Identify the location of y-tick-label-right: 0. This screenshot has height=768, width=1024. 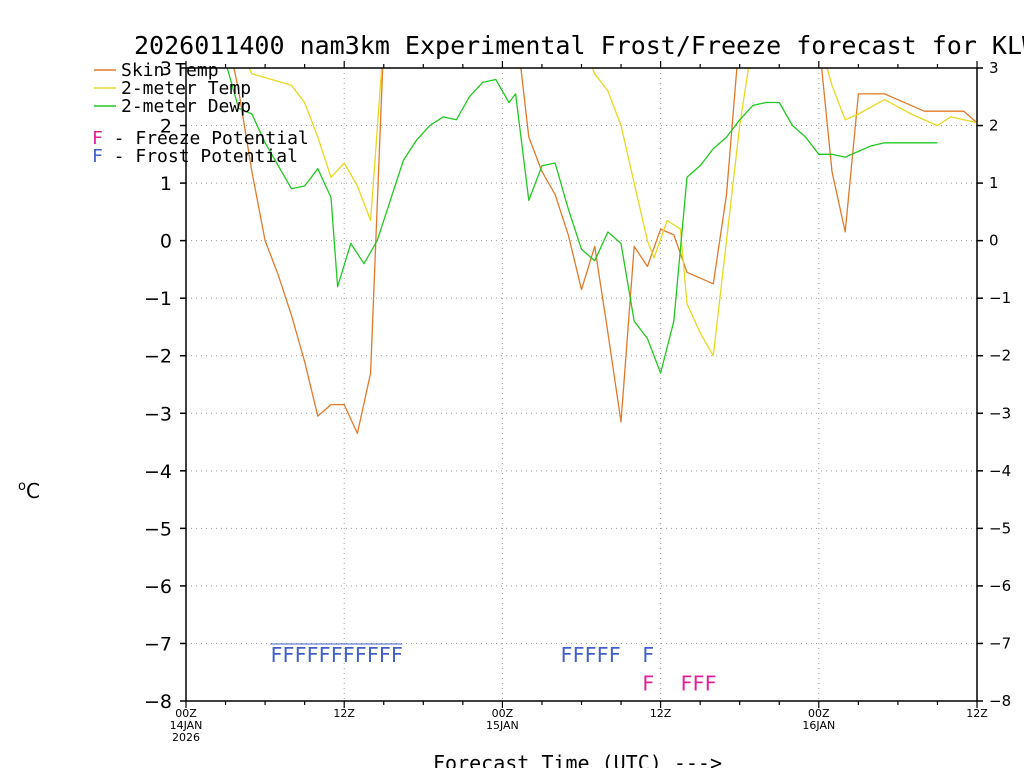
(994, 241).